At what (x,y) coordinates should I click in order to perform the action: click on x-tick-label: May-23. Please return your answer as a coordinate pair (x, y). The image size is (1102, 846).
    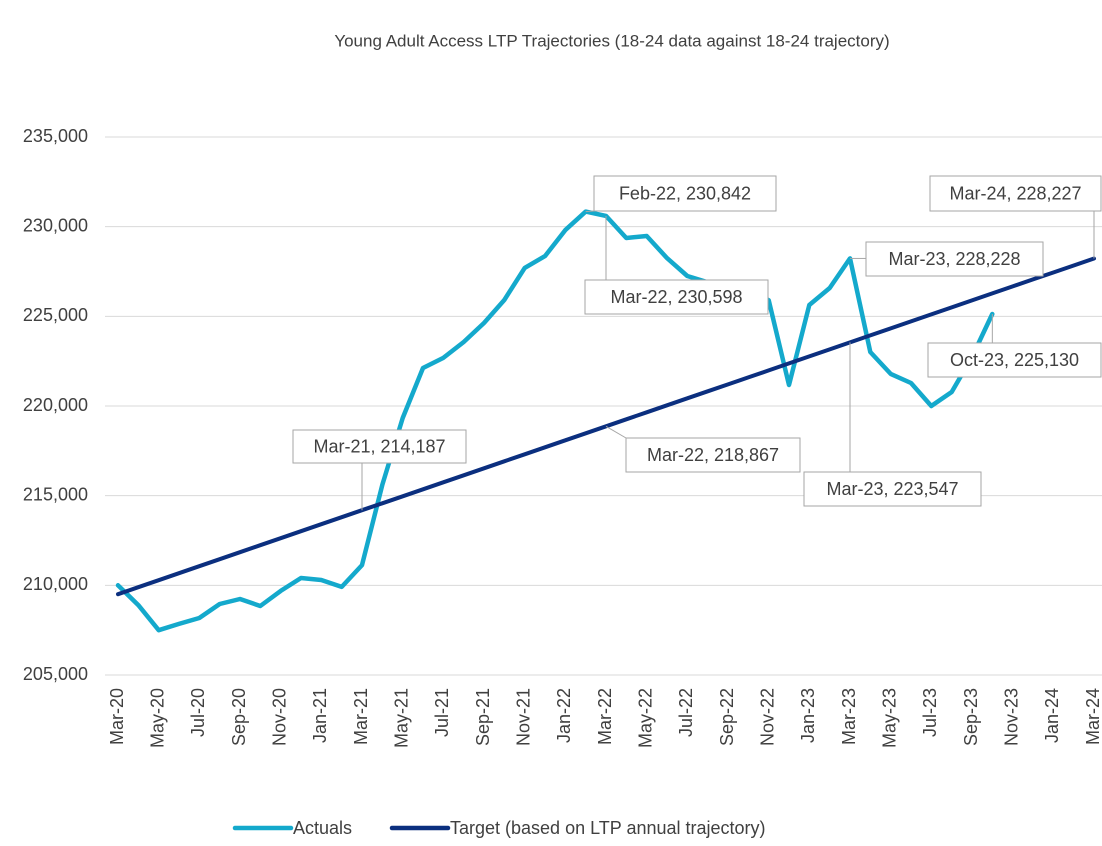
    Looking at the image, I should click on (889, 718).